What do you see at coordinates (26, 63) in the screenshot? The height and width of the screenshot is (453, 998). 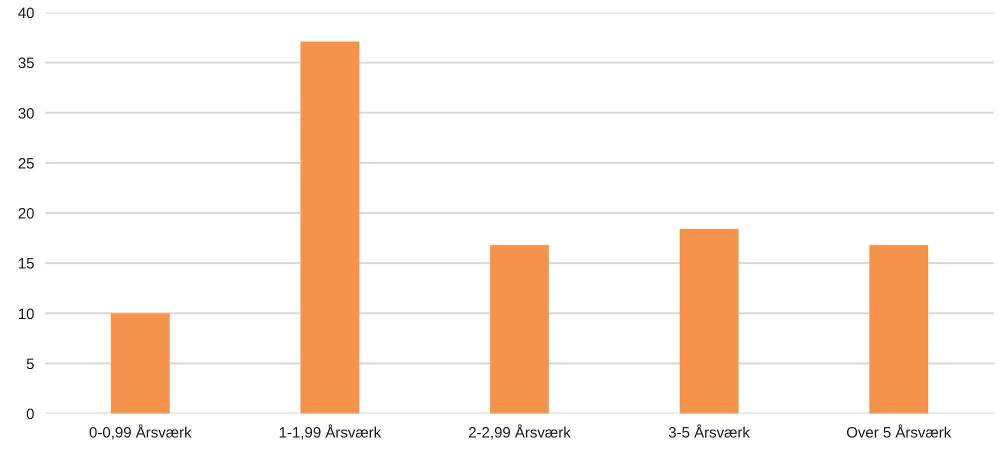 I see `y-tick-label: 35` at bounding box center [26, 63].